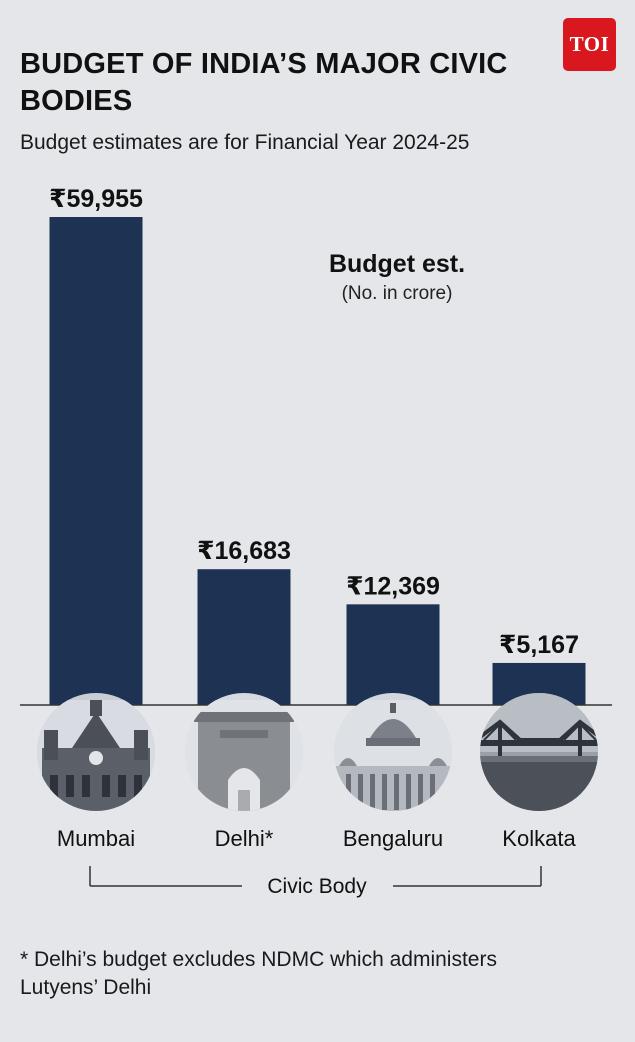  Describe the element at coordinates (397, 293) in the screenshot. I see `legend-unit: (No. in crore)` at that location.